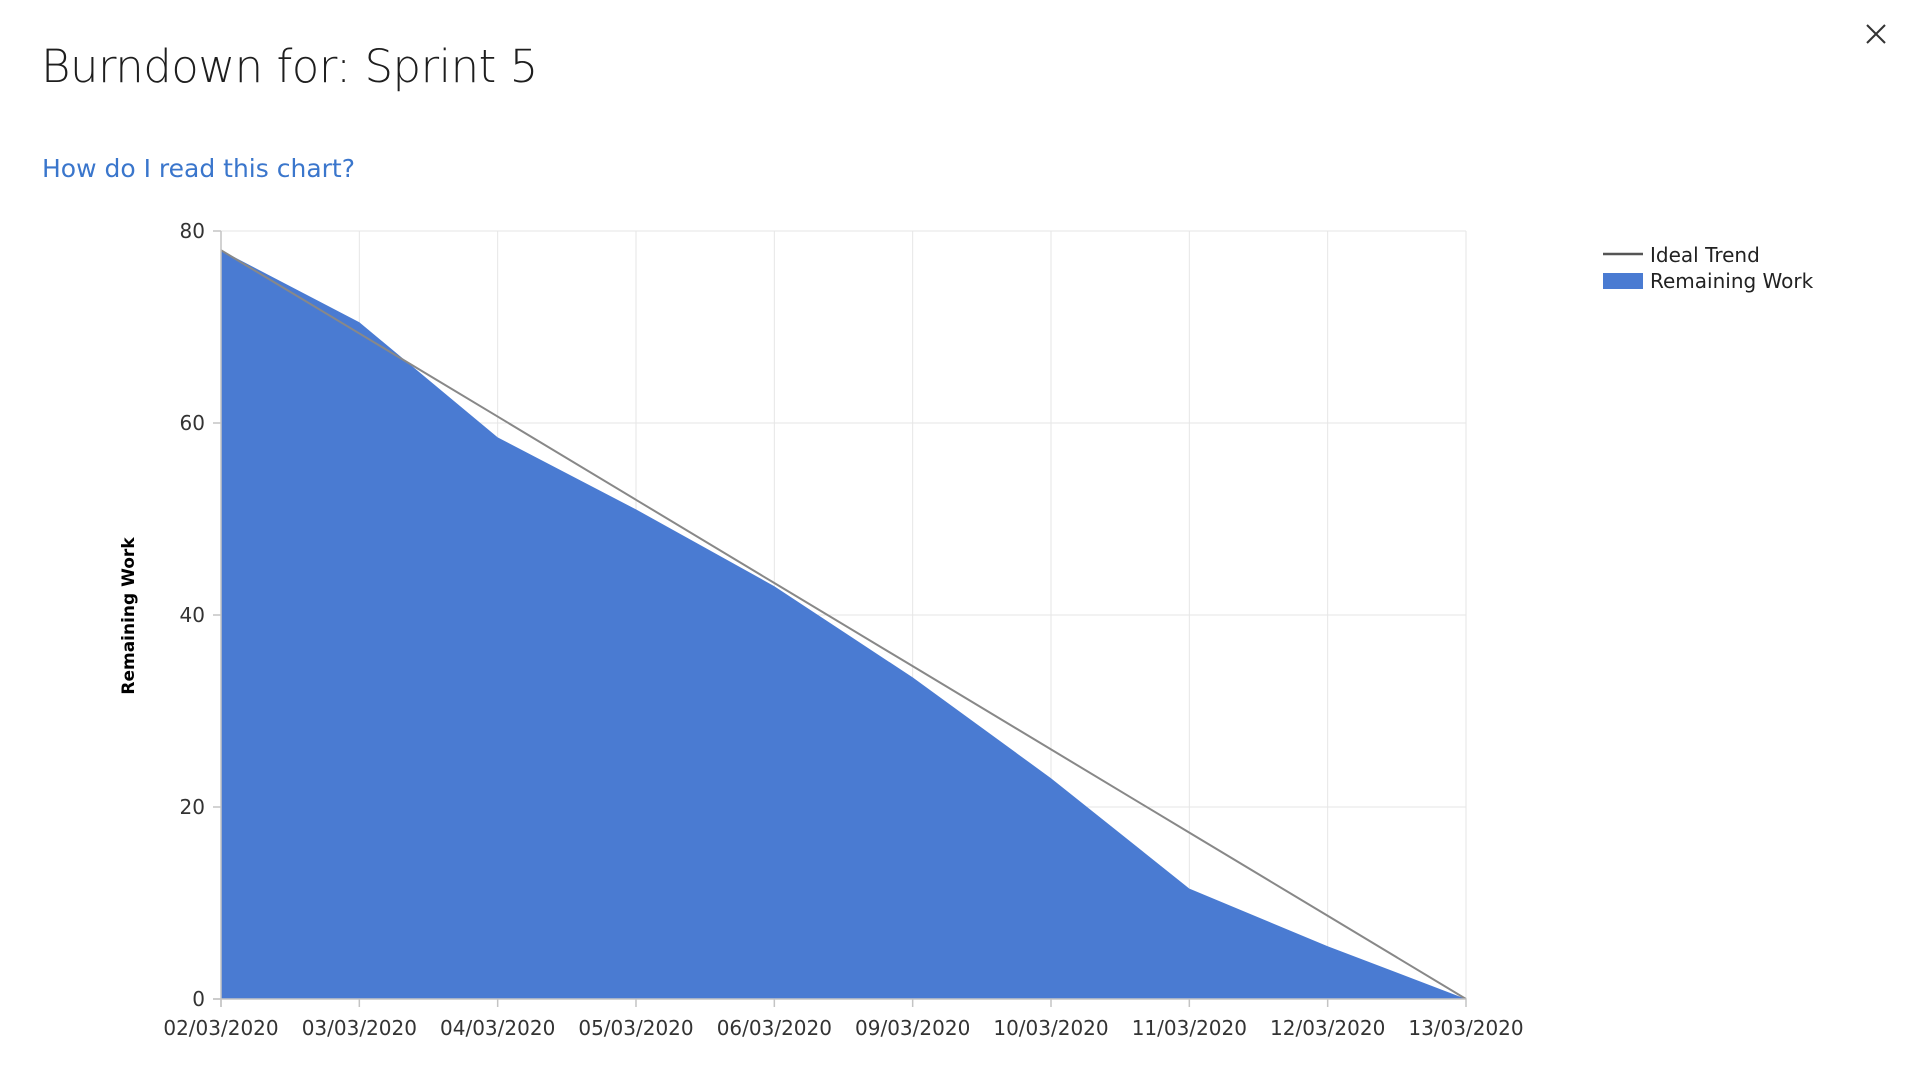 This screenshot has width=1920, height=1086. I want to click on x-tick-label: 04/03/2020, so click(497, 1028).